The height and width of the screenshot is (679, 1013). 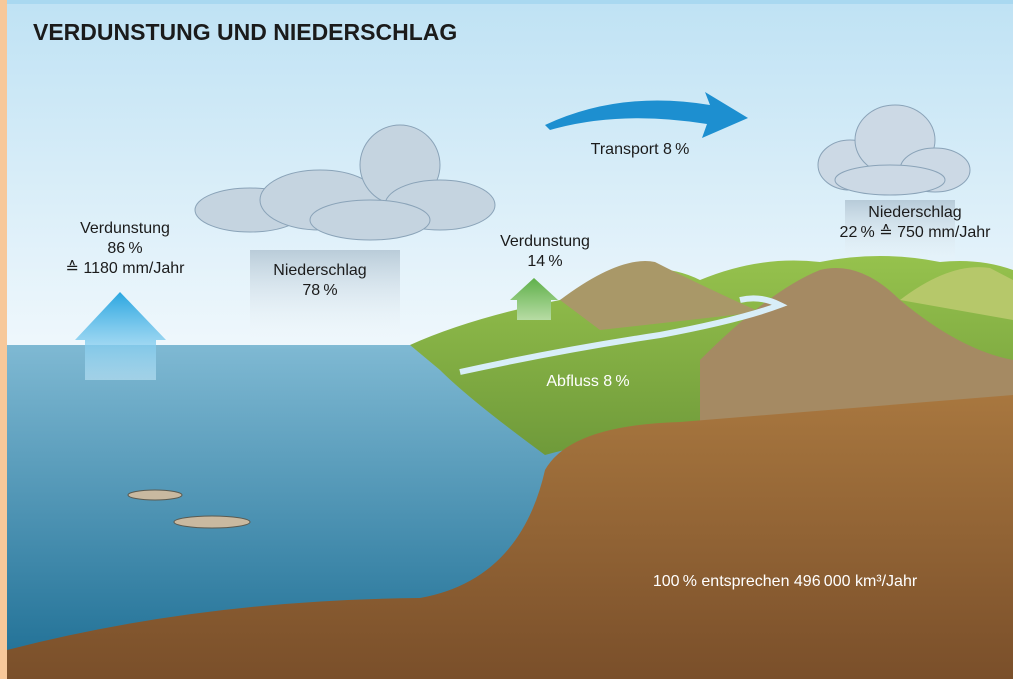 What do you see at coordinates (3, 339) in the screenshot?
I see `left-border` at bounding box center [3, 339].